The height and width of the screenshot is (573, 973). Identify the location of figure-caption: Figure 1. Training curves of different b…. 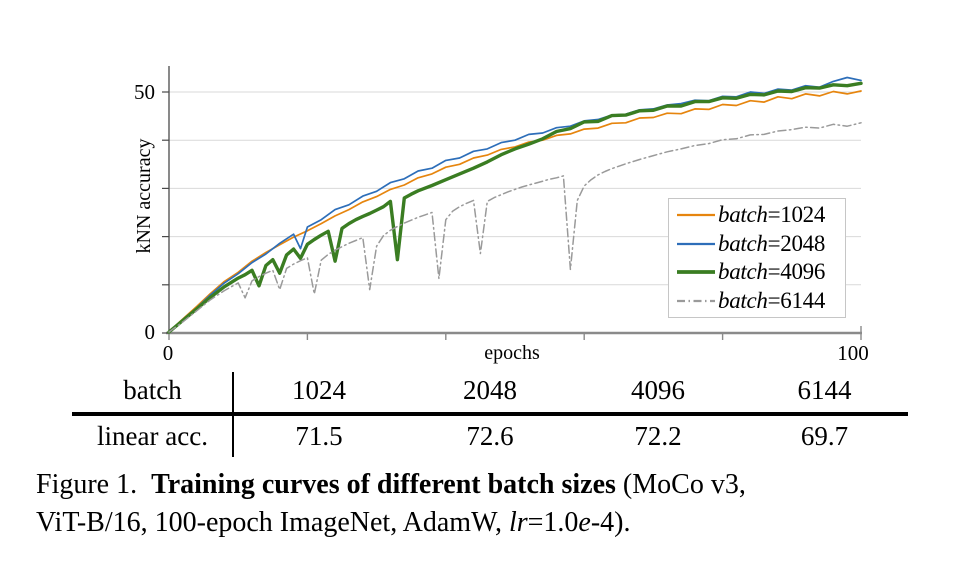
(492, 504).